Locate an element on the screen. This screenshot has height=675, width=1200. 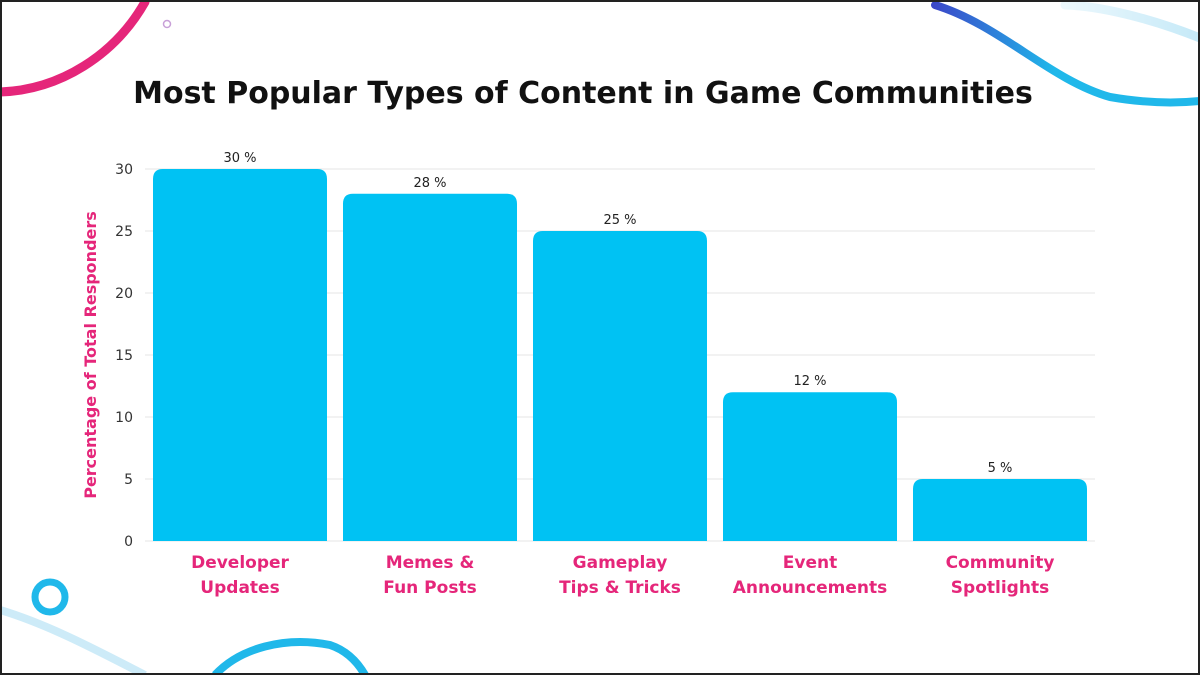
pink-arc-decoration is located at coordinates (75, 48).